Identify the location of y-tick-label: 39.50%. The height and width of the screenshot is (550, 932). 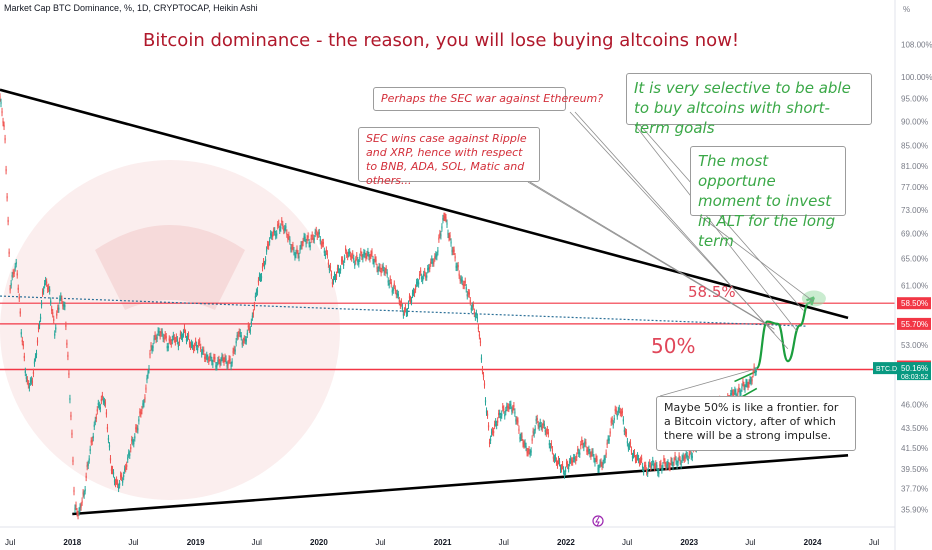
(914, 469).